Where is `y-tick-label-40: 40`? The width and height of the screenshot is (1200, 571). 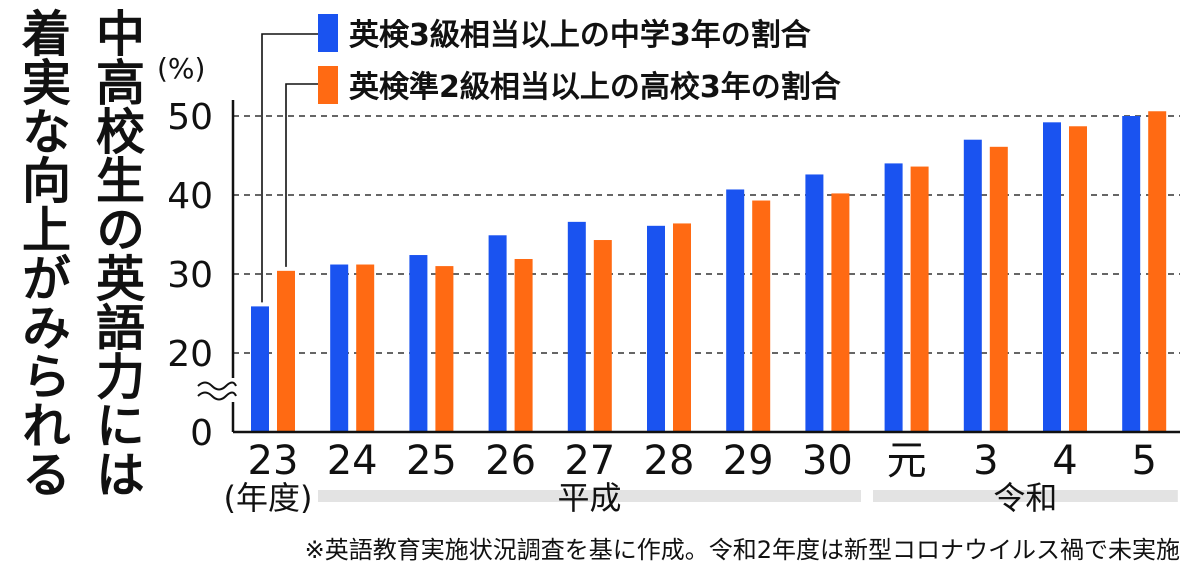 y-tick-label-40: 40 is located at coordinates (190, 196).